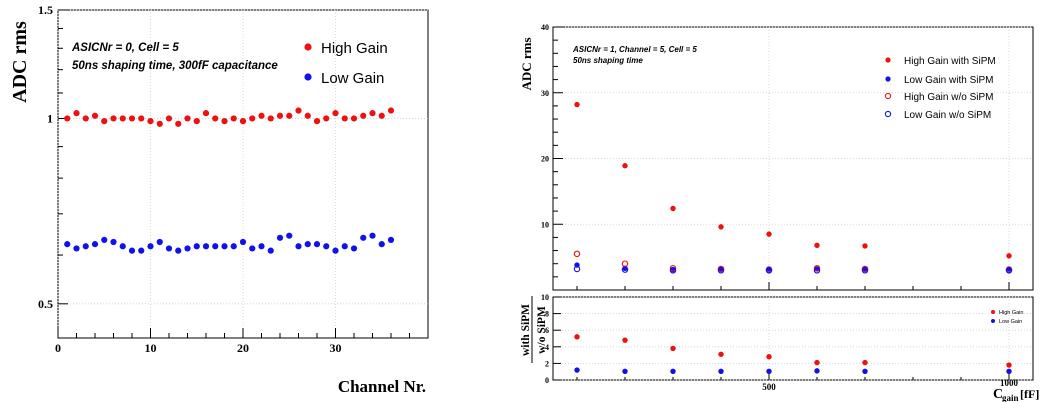 The width and height of the screenshot is (1043, 402). What do you see at coordinates (1011, 313) in the screenshot?
I see `right-ratio-legend-label-0: High Gain` at bounding box center [1011, 313].